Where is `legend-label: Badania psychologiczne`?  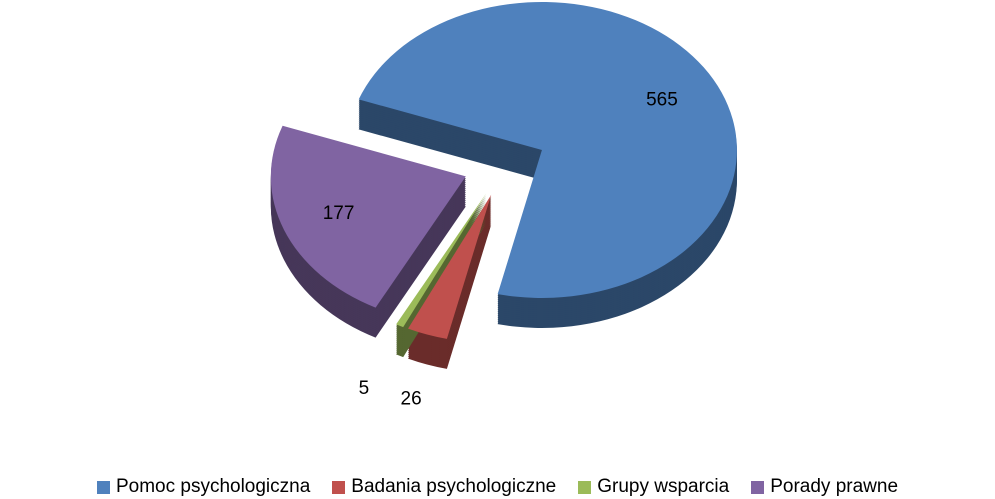
legend-label: Badania psychologiczne is located at coordinates (454, 486).